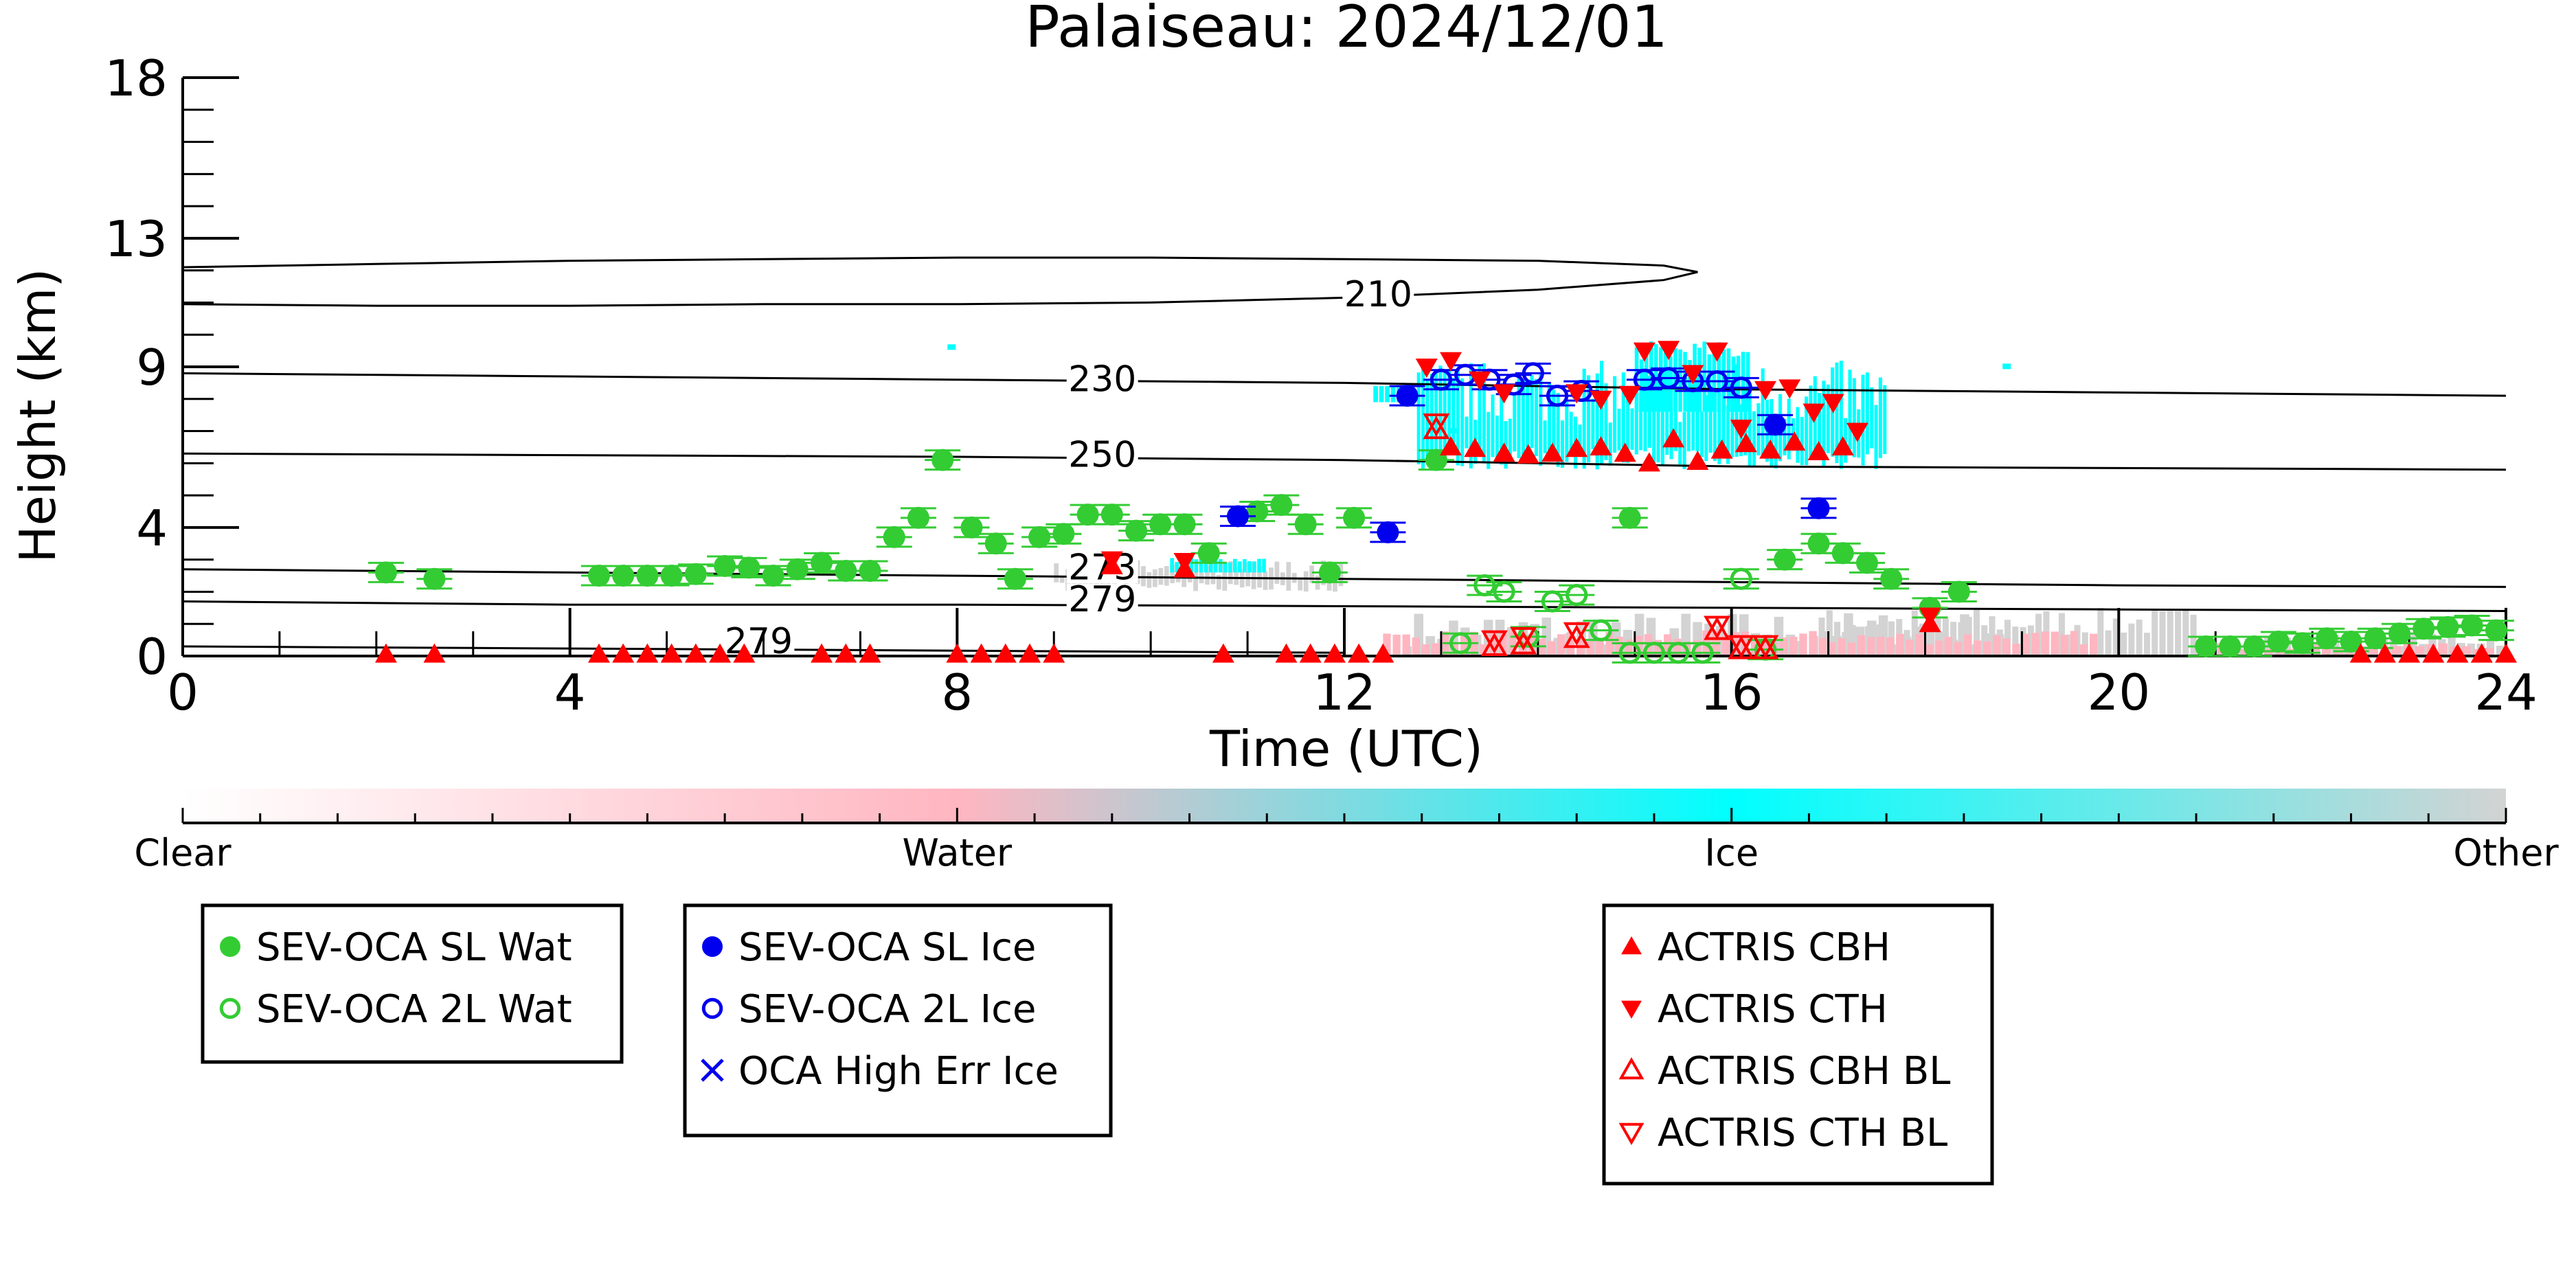  I want to click on x-tick-label: 4, so click(570, 692).